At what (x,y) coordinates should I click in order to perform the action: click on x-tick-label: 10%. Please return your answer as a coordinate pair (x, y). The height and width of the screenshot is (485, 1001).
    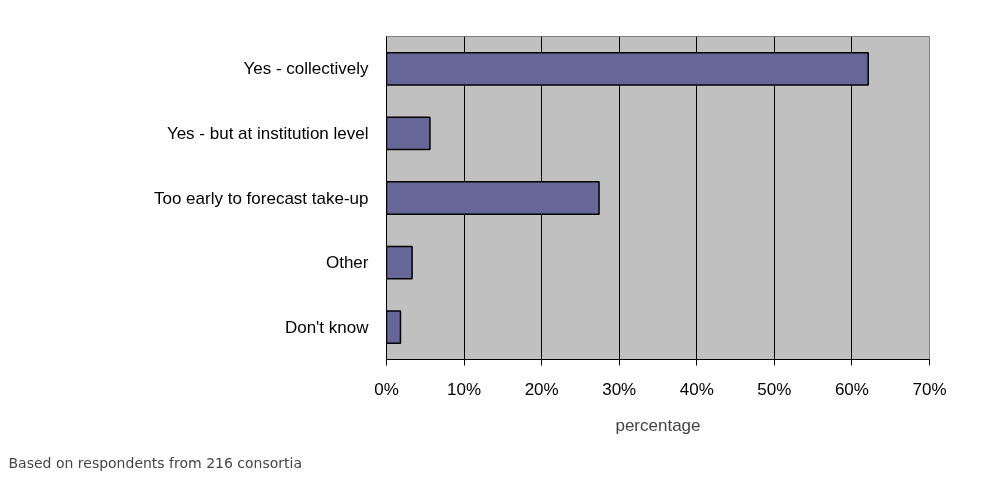
    Looking at the image, I should click on (464, 389).